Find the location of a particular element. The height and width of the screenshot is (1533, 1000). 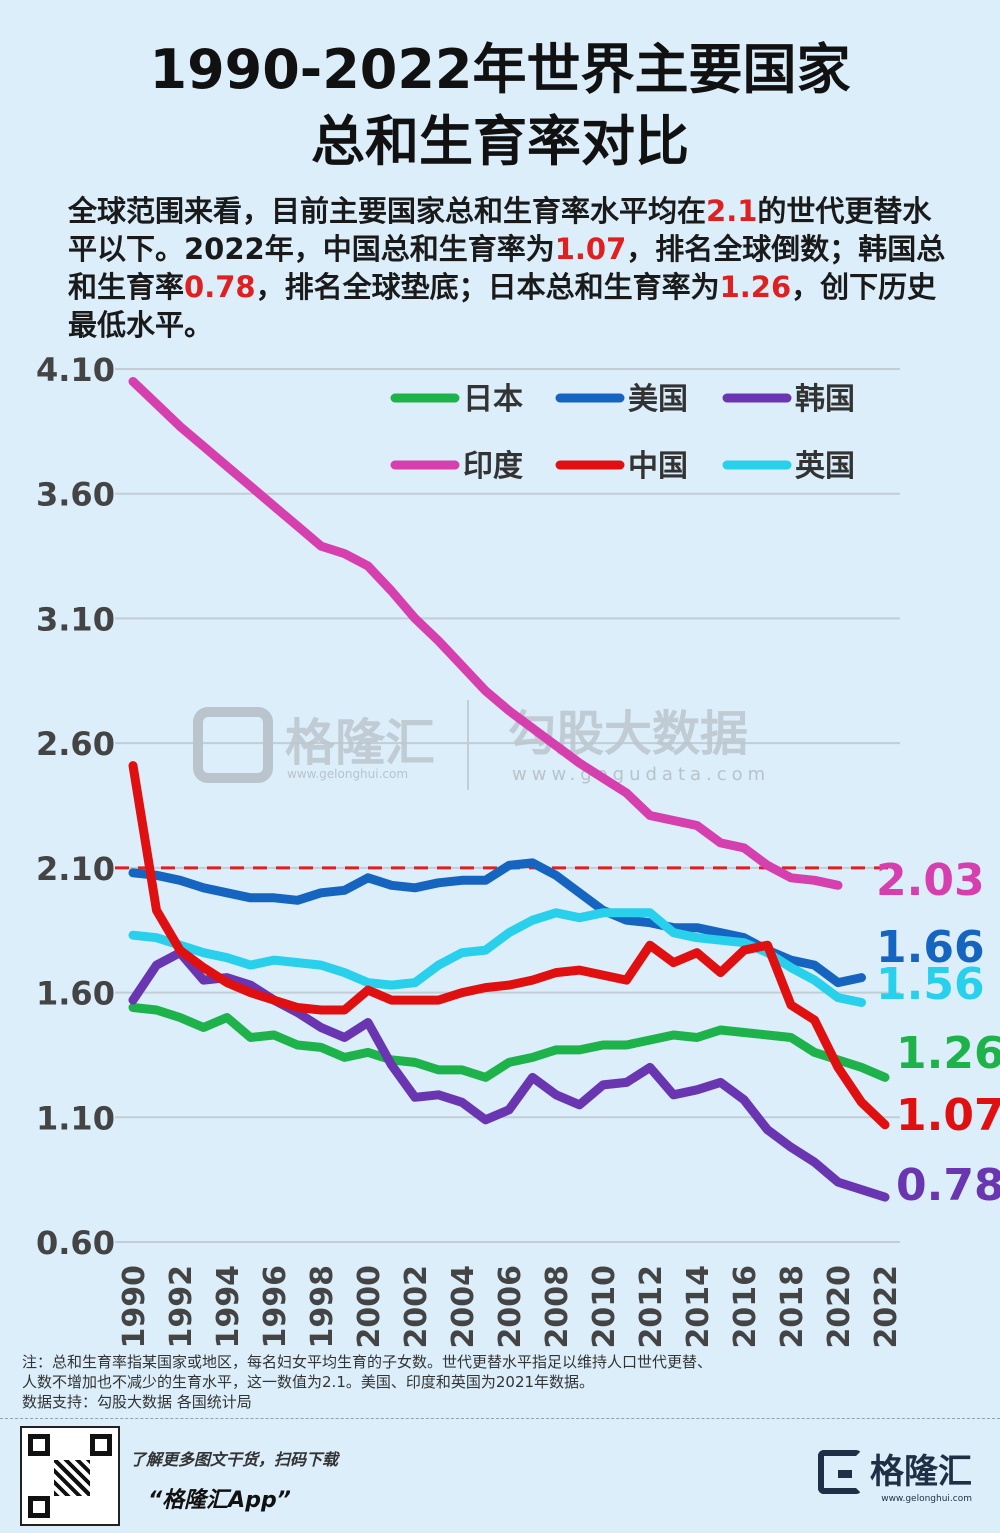

qr-code-icon is located at coordinates (70, 1476).